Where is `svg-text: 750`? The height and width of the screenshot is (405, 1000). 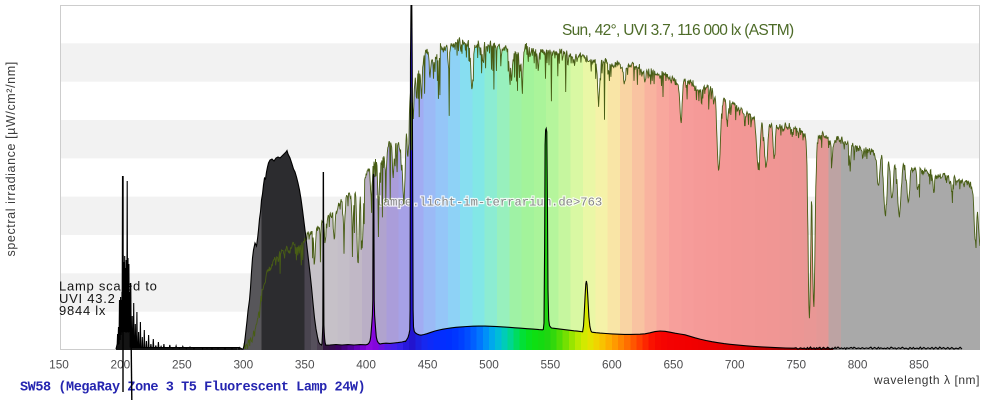
svg-text: 750 is located at coordinates (796, 365).